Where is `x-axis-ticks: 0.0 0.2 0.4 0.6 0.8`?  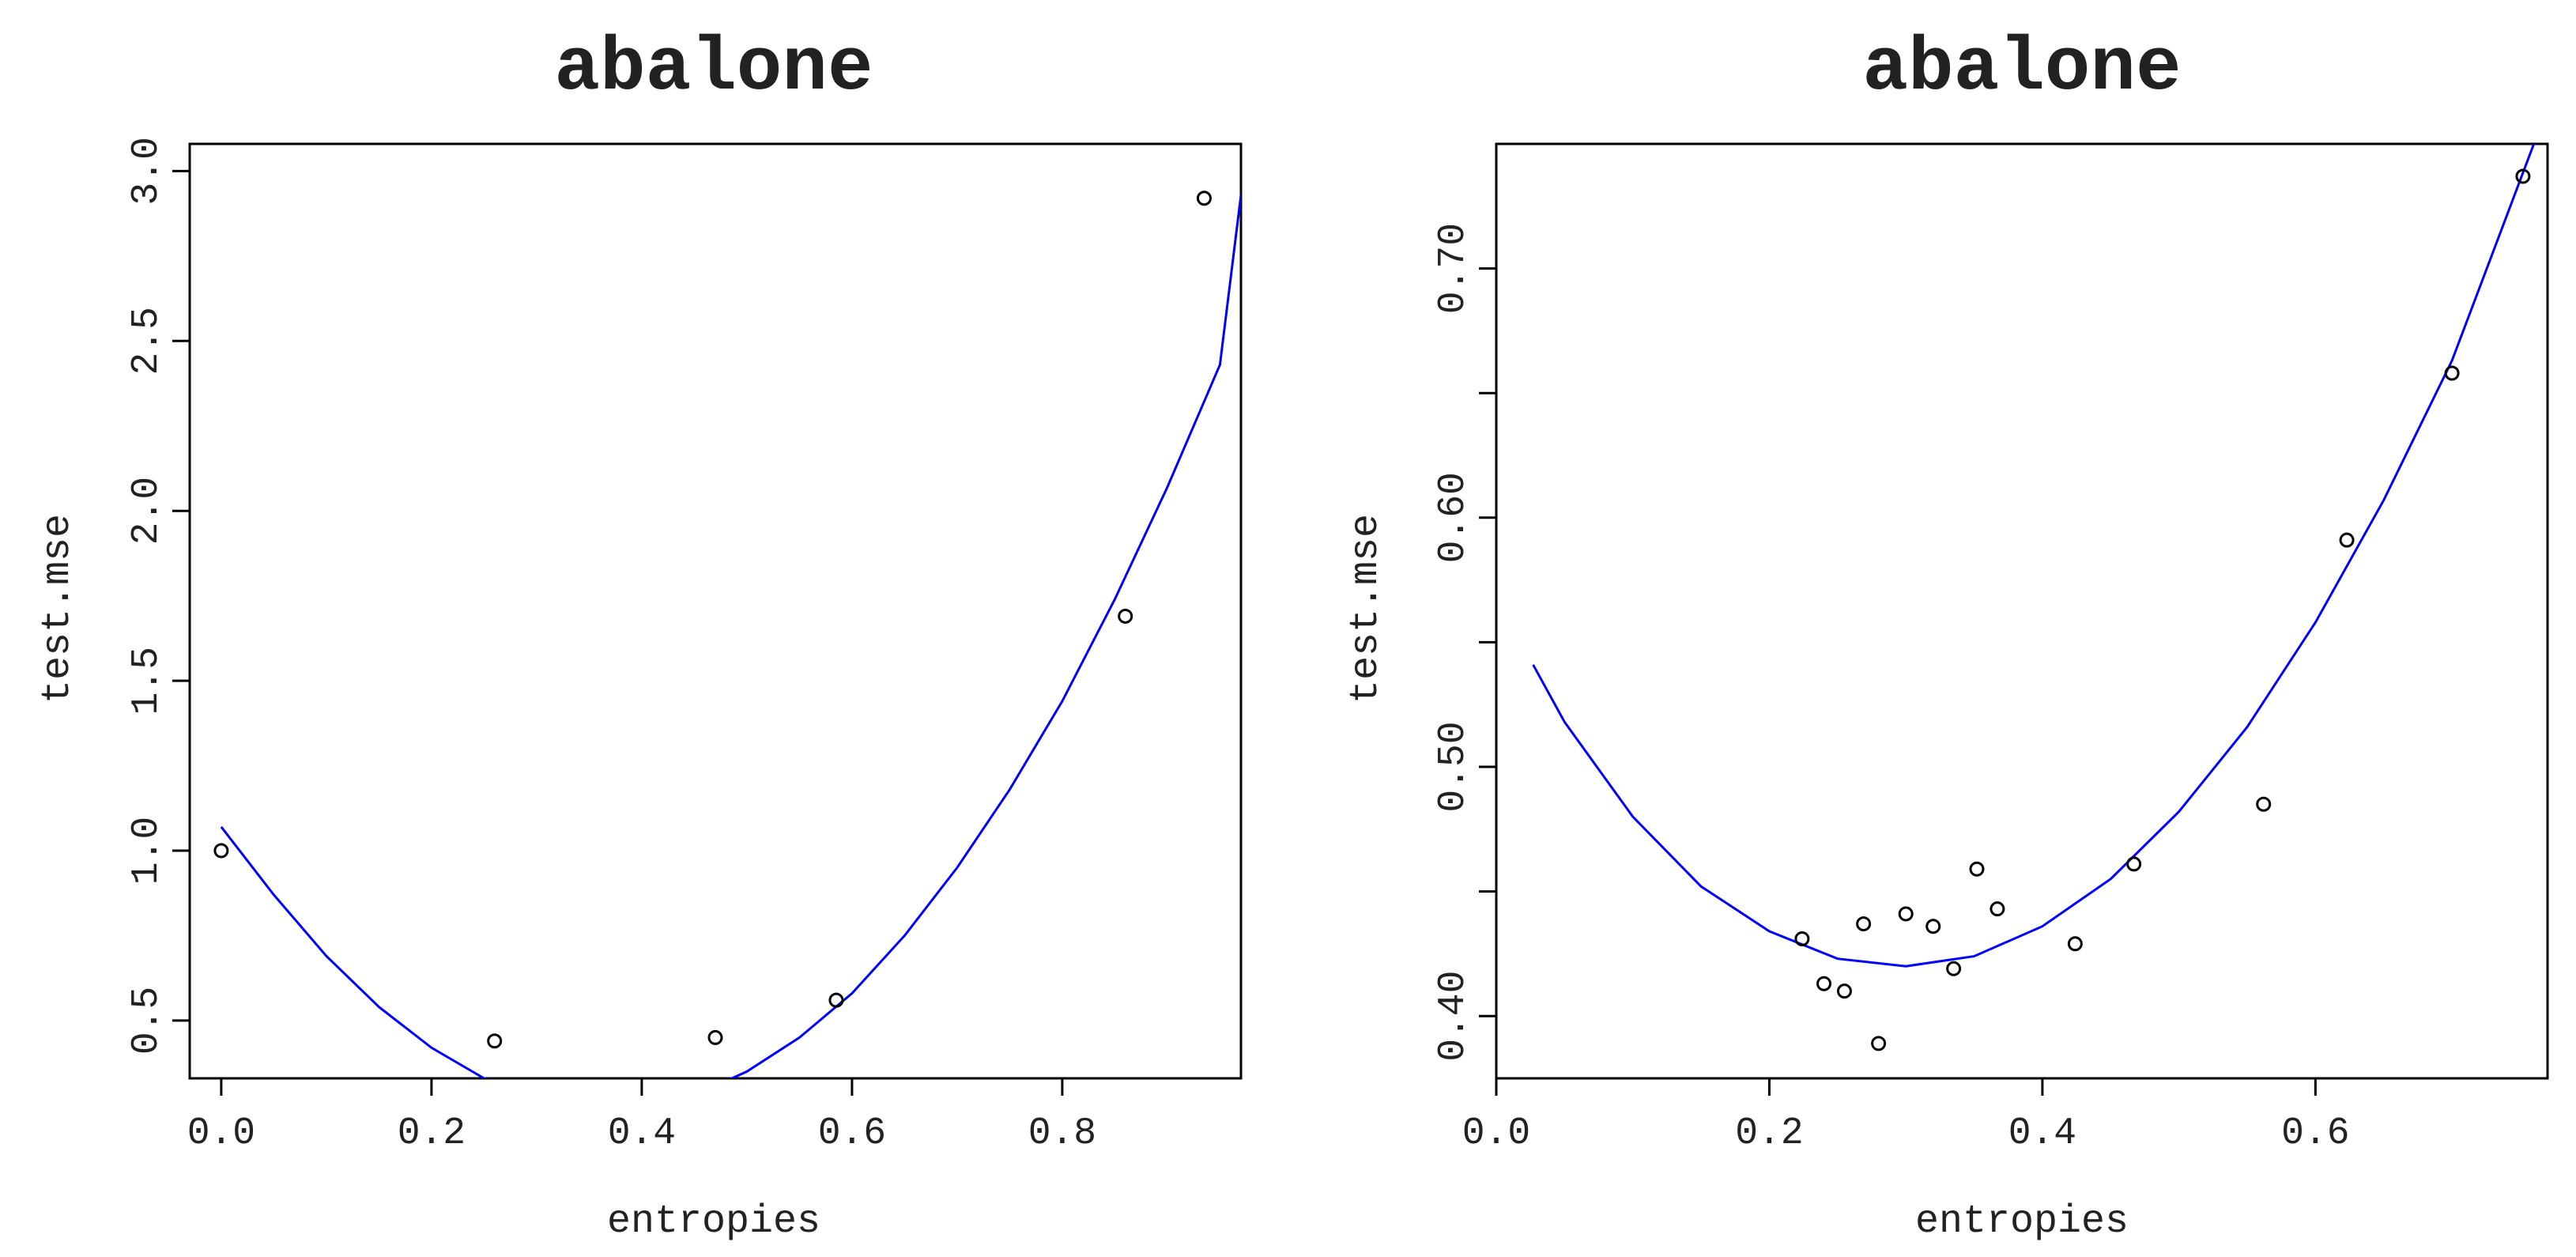
x-axis-ticks: 0.0 0.2 0.4 0.6 0.8 is located at coordinates (641, 1117).